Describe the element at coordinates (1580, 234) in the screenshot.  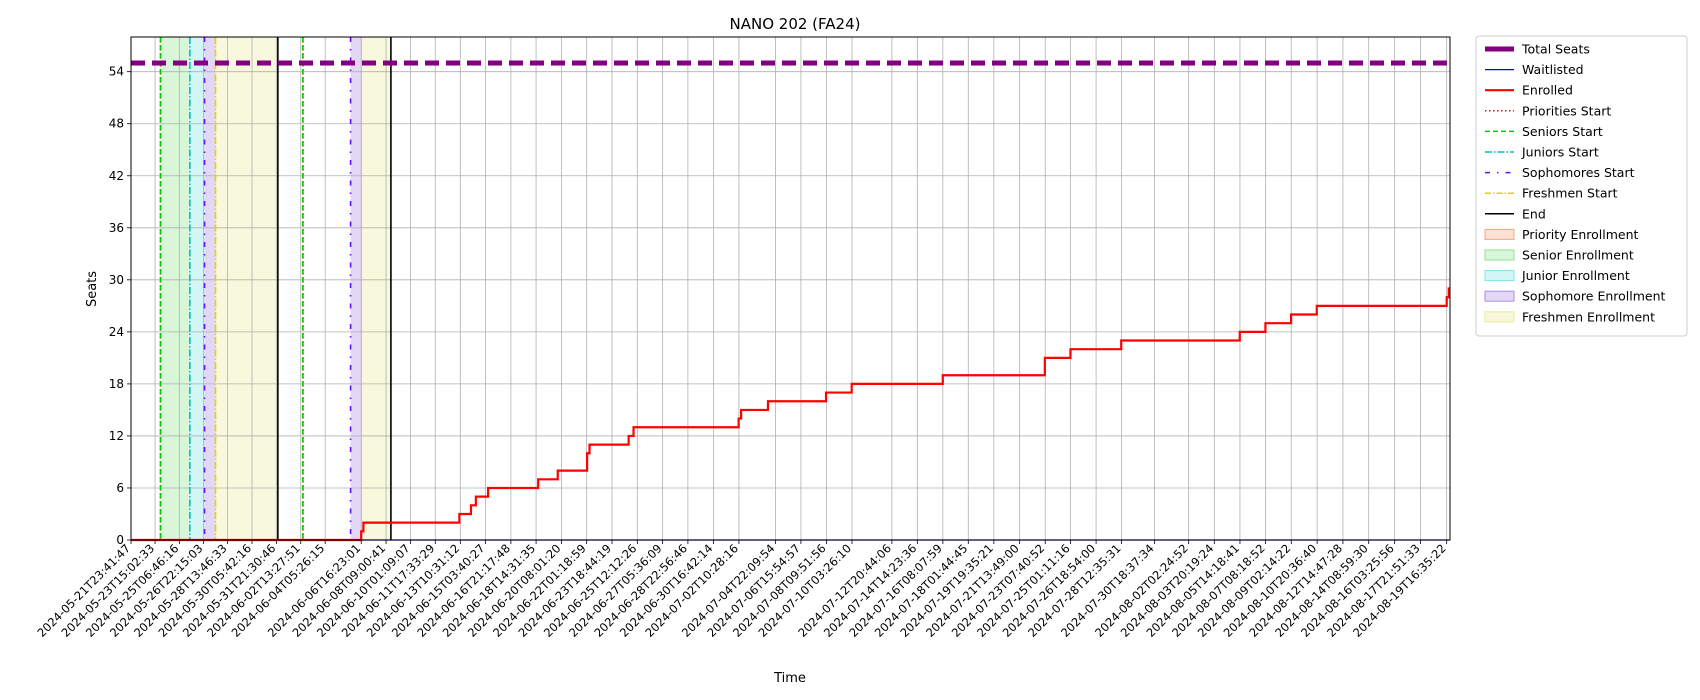
I see `legend-priority-enrollment-label: Priority Enrollment` at that location.